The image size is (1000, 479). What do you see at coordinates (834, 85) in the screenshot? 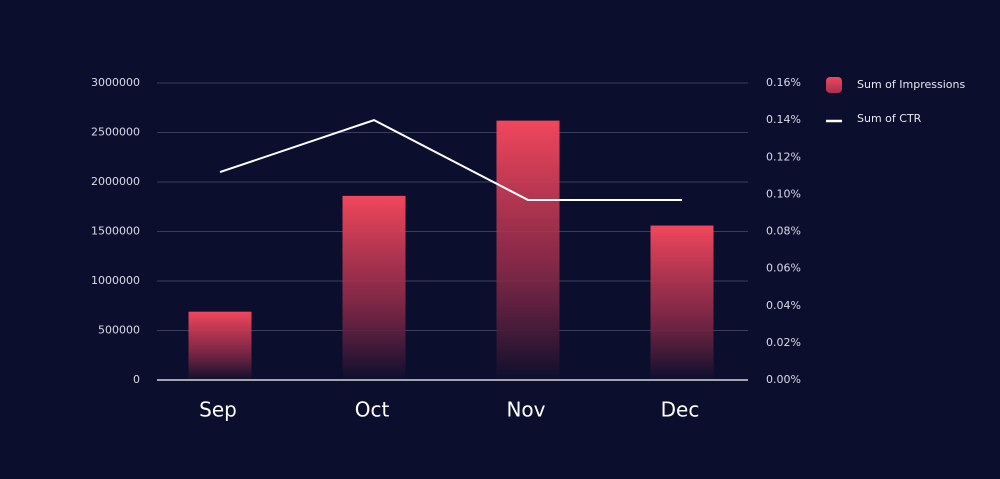
I see `legend-swatch` at bounding box center [834, 85].